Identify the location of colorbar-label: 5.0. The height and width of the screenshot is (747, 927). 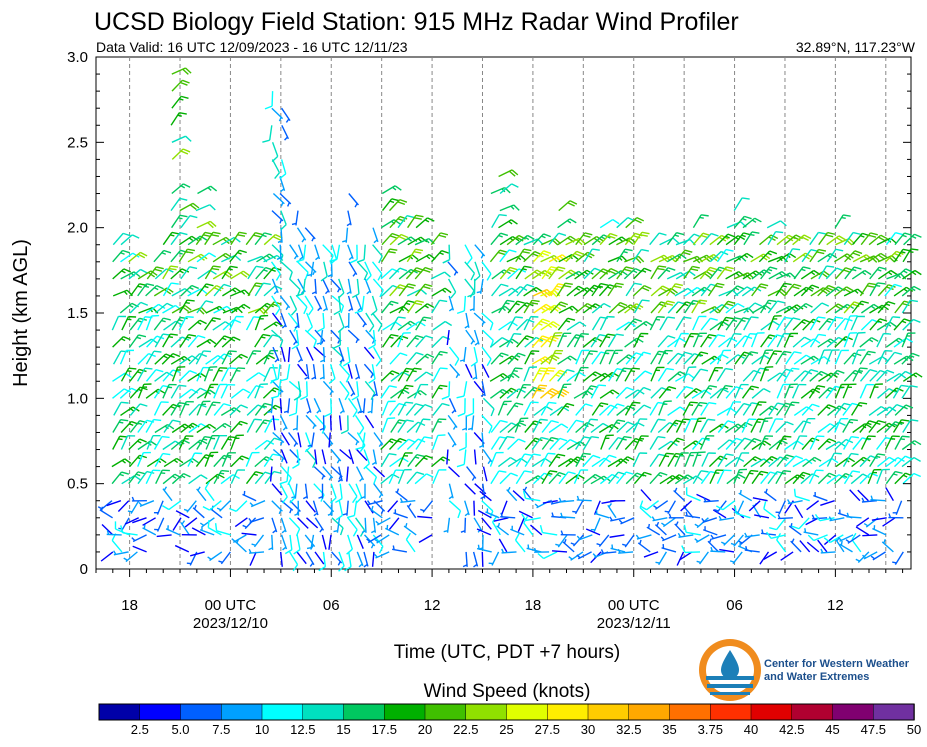
(180, 729).